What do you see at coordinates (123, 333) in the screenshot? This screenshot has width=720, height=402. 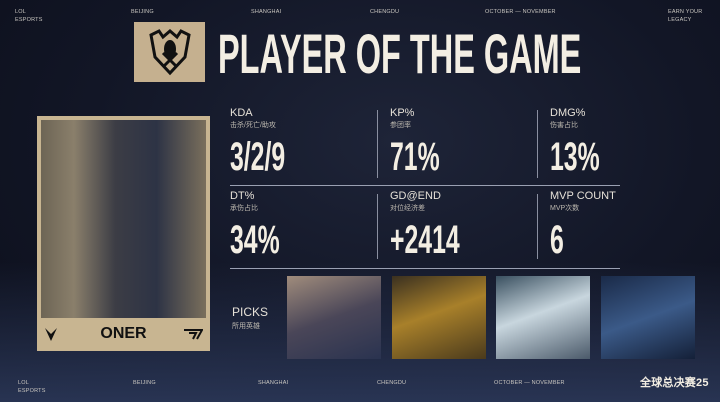 I see `player-name: ONER` at bounding box center [123, 333].